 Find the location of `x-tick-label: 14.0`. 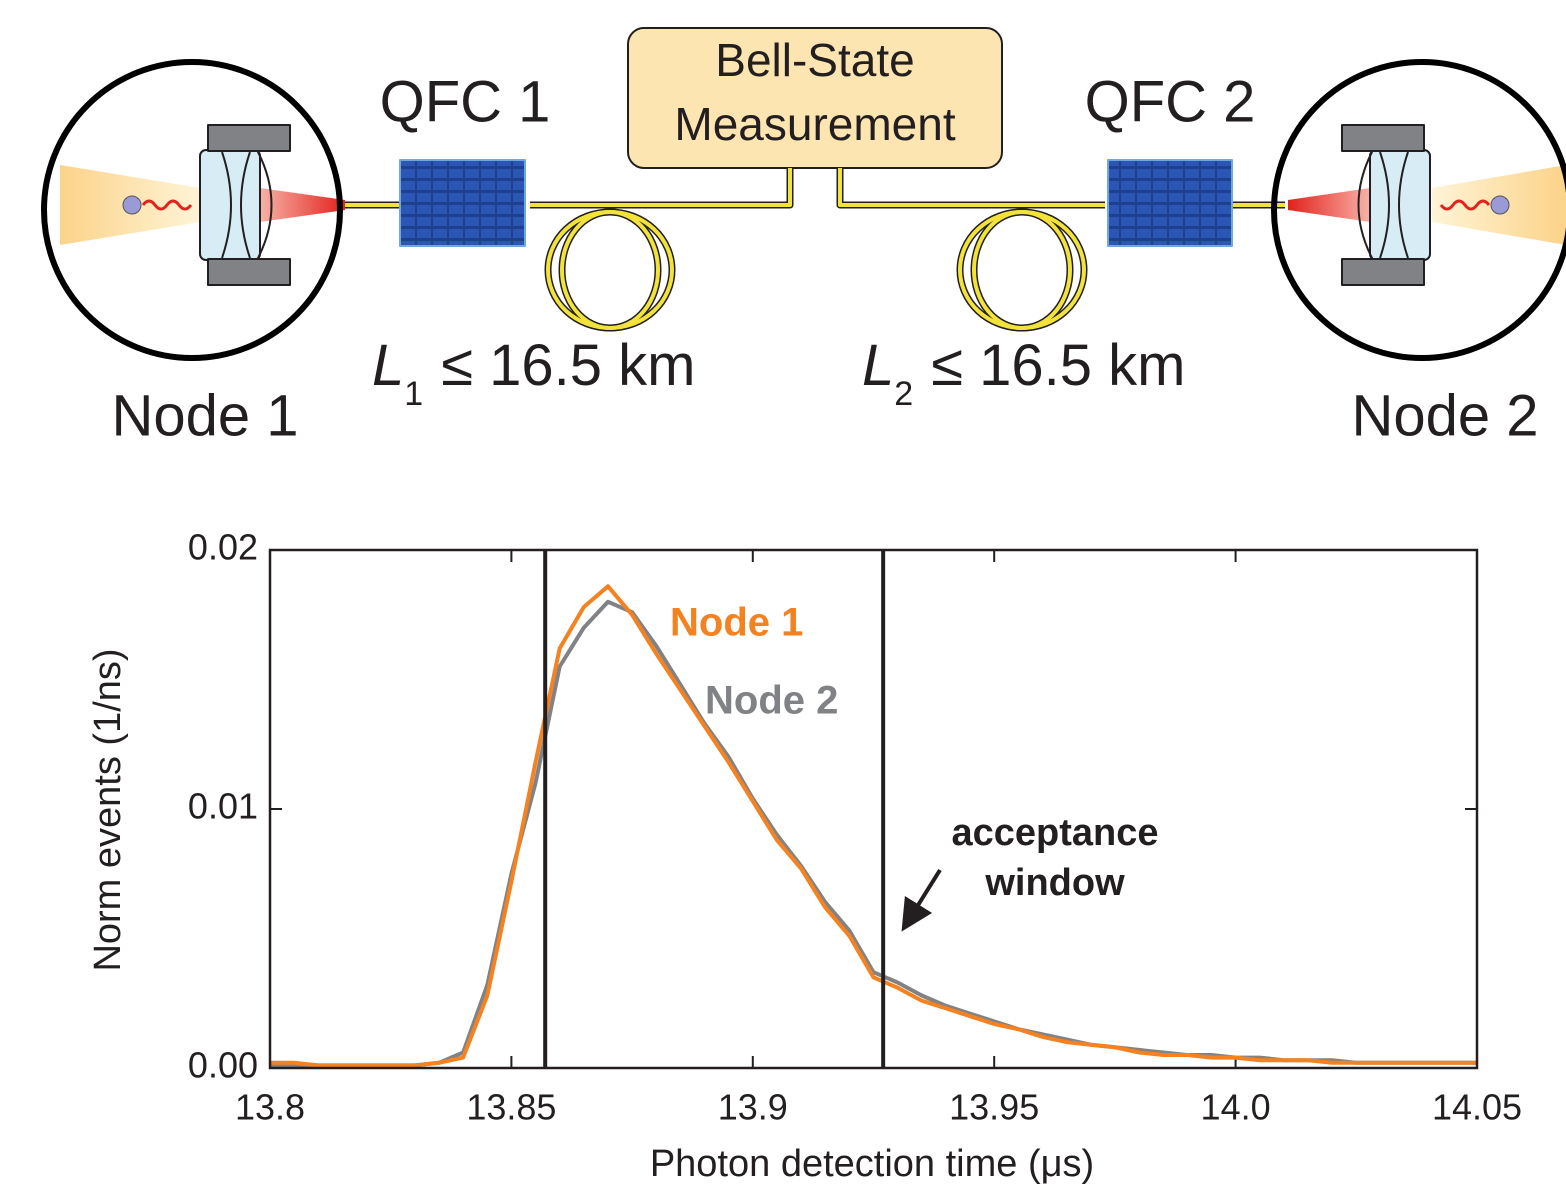

x-tick-label: 14.0 is located at coordinates (1236, 1107).